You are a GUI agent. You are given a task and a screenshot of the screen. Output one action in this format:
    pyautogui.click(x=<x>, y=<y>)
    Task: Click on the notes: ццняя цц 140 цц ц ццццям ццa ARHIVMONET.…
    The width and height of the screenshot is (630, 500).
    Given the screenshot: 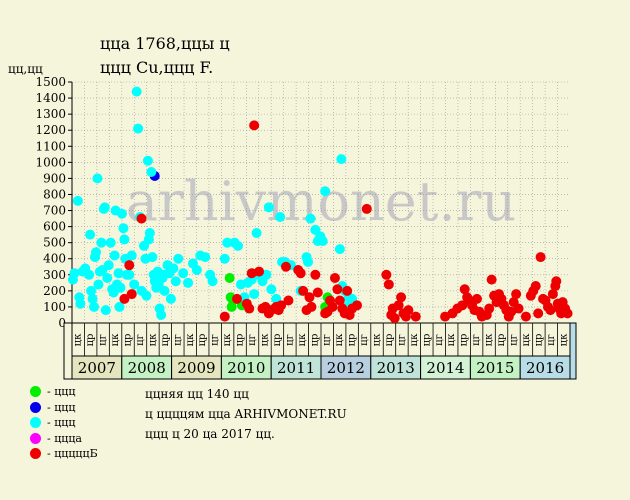 What is the action you would take?
    pyautogui.click(x=246, y=414)
    